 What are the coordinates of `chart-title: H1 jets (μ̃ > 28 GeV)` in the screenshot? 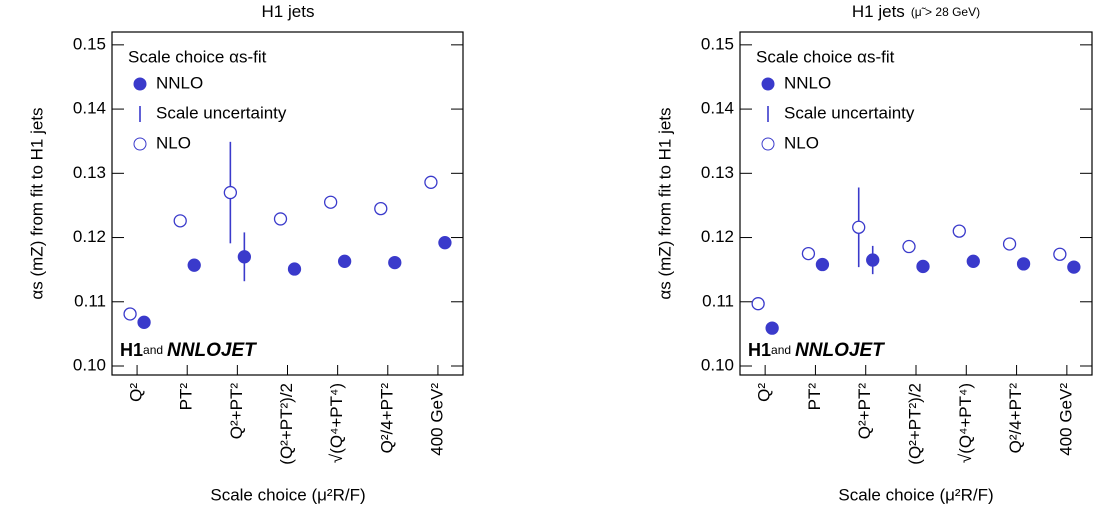 It's located at (916, 11).